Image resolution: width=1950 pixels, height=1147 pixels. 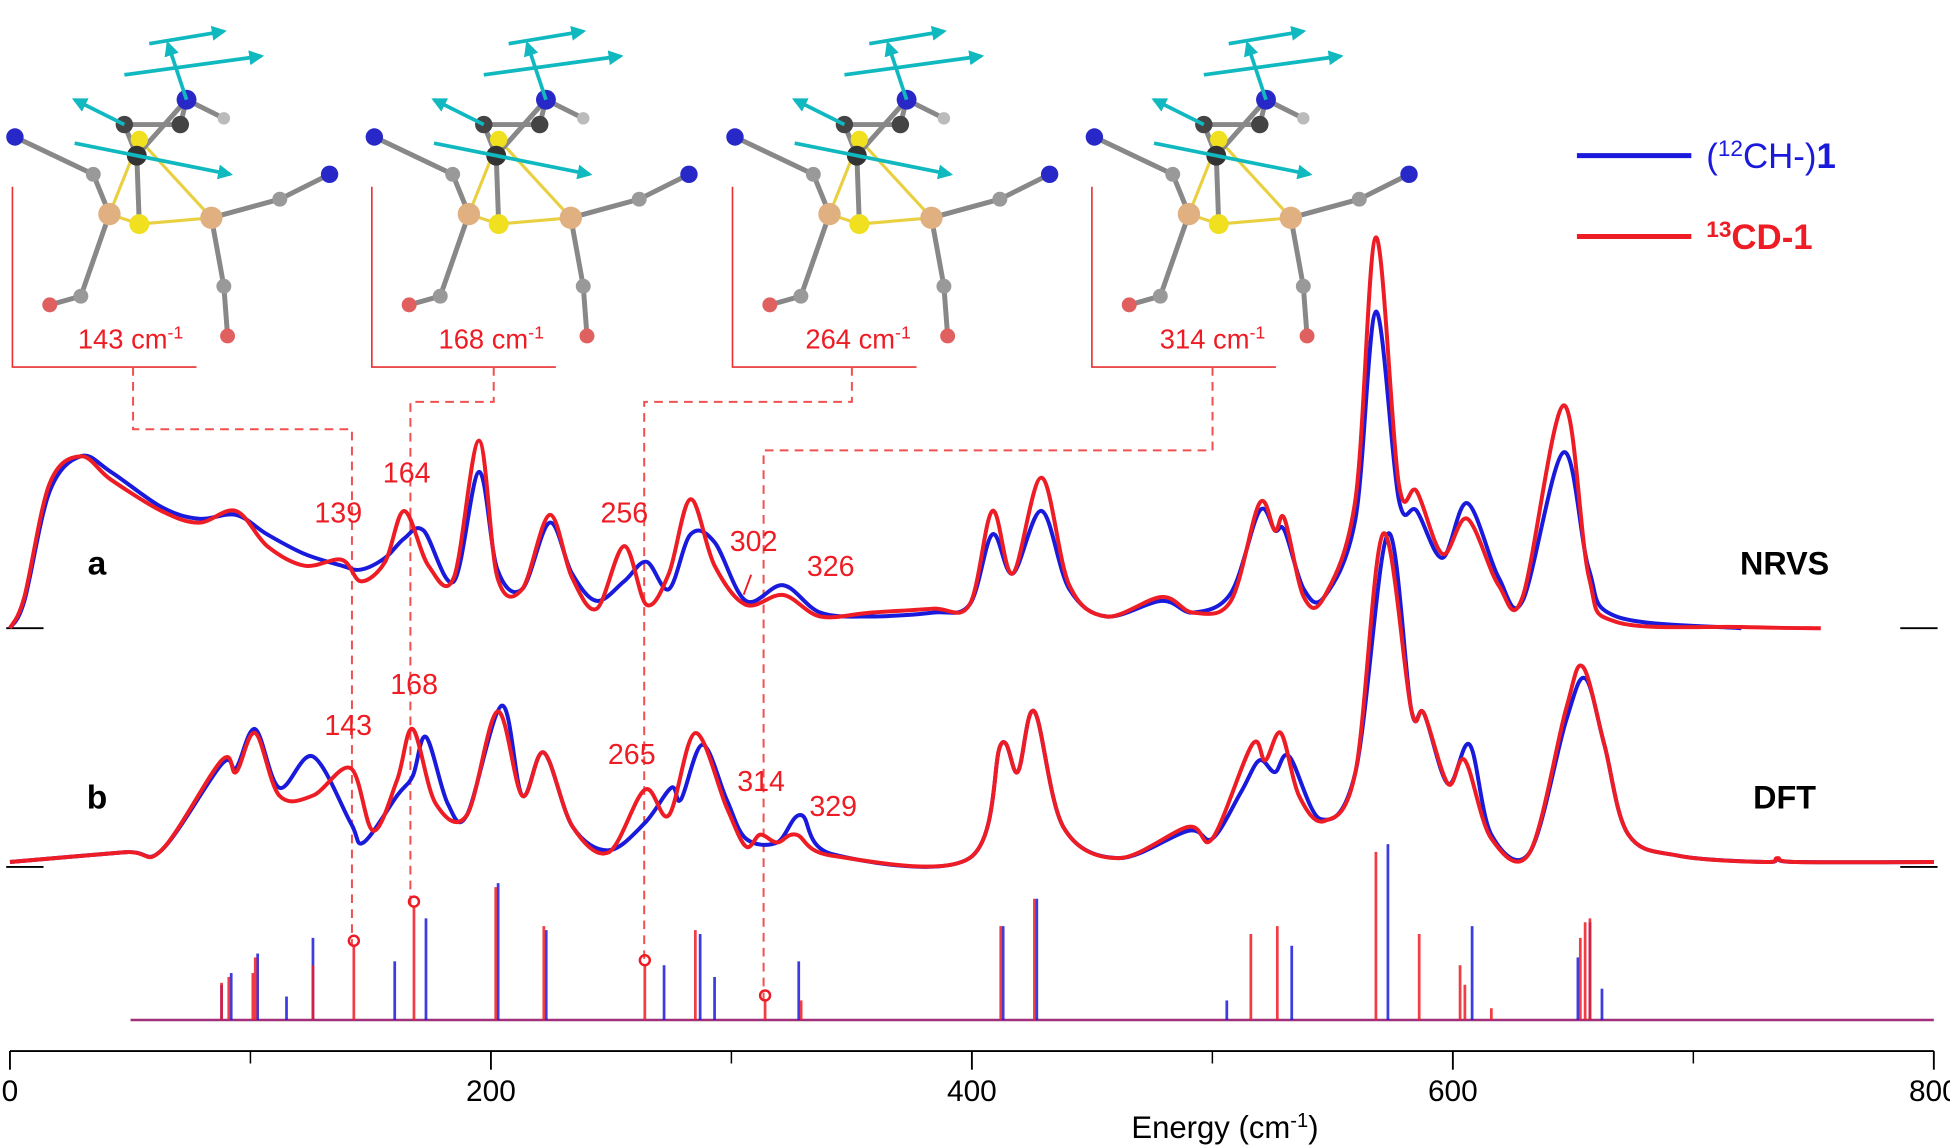 I want to click on inset-label: 264 cm-1, so click(x=858, y=338).